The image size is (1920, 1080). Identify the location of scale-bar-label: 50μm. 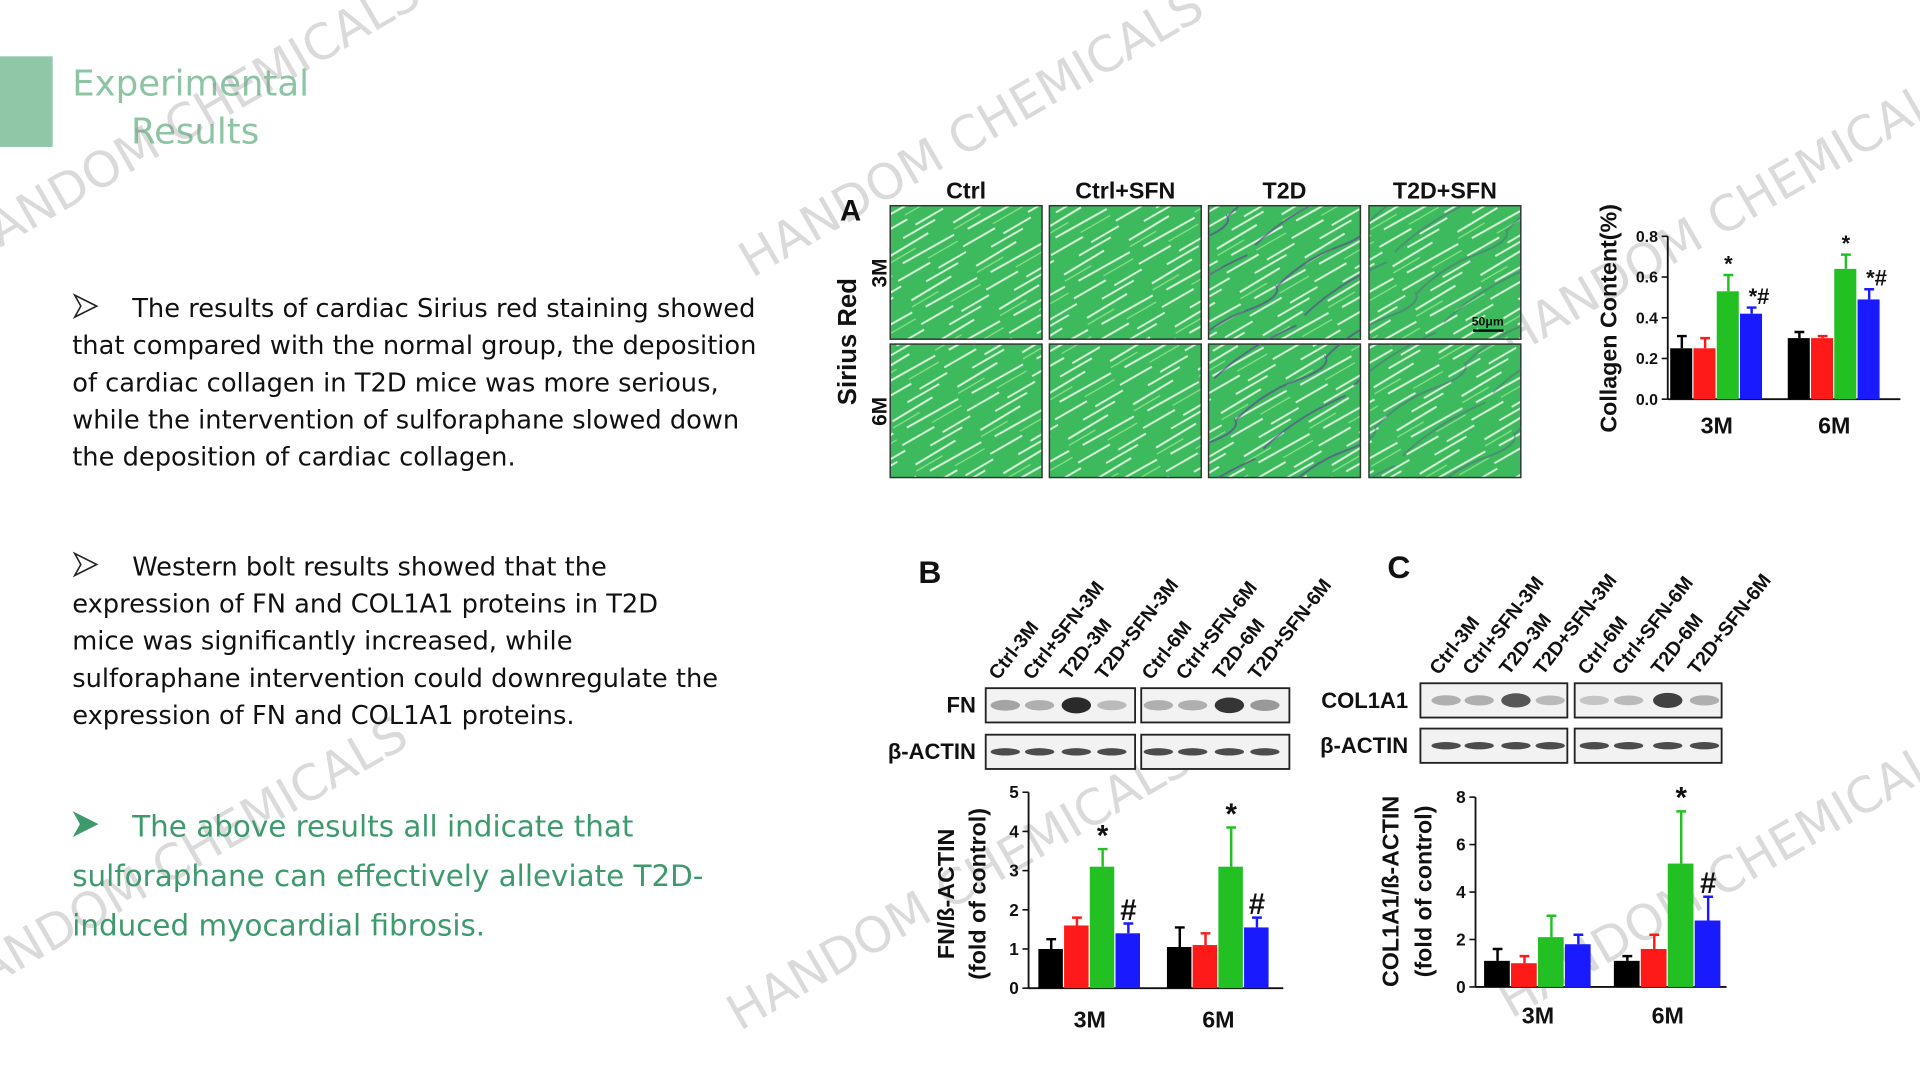
(1488, 322).